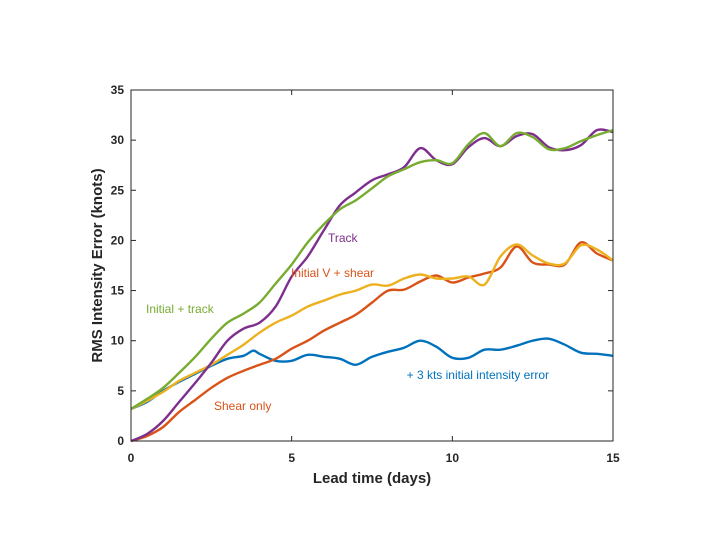 The width and height of the screenshot is (720, 540). What do you see at coordinates (291, 458) in the screenshot?
I see `x-tick-label: 5` at bounding box center [291, 458].